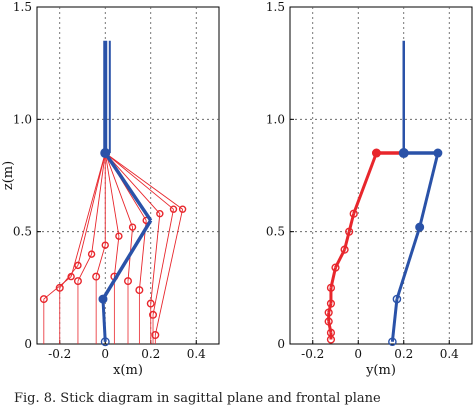 This screenshot has width=474, height=405. Describe the element at coordinates (397, 299) in the screenshot. I see `frontal-blue-ankle-marker` at that location.